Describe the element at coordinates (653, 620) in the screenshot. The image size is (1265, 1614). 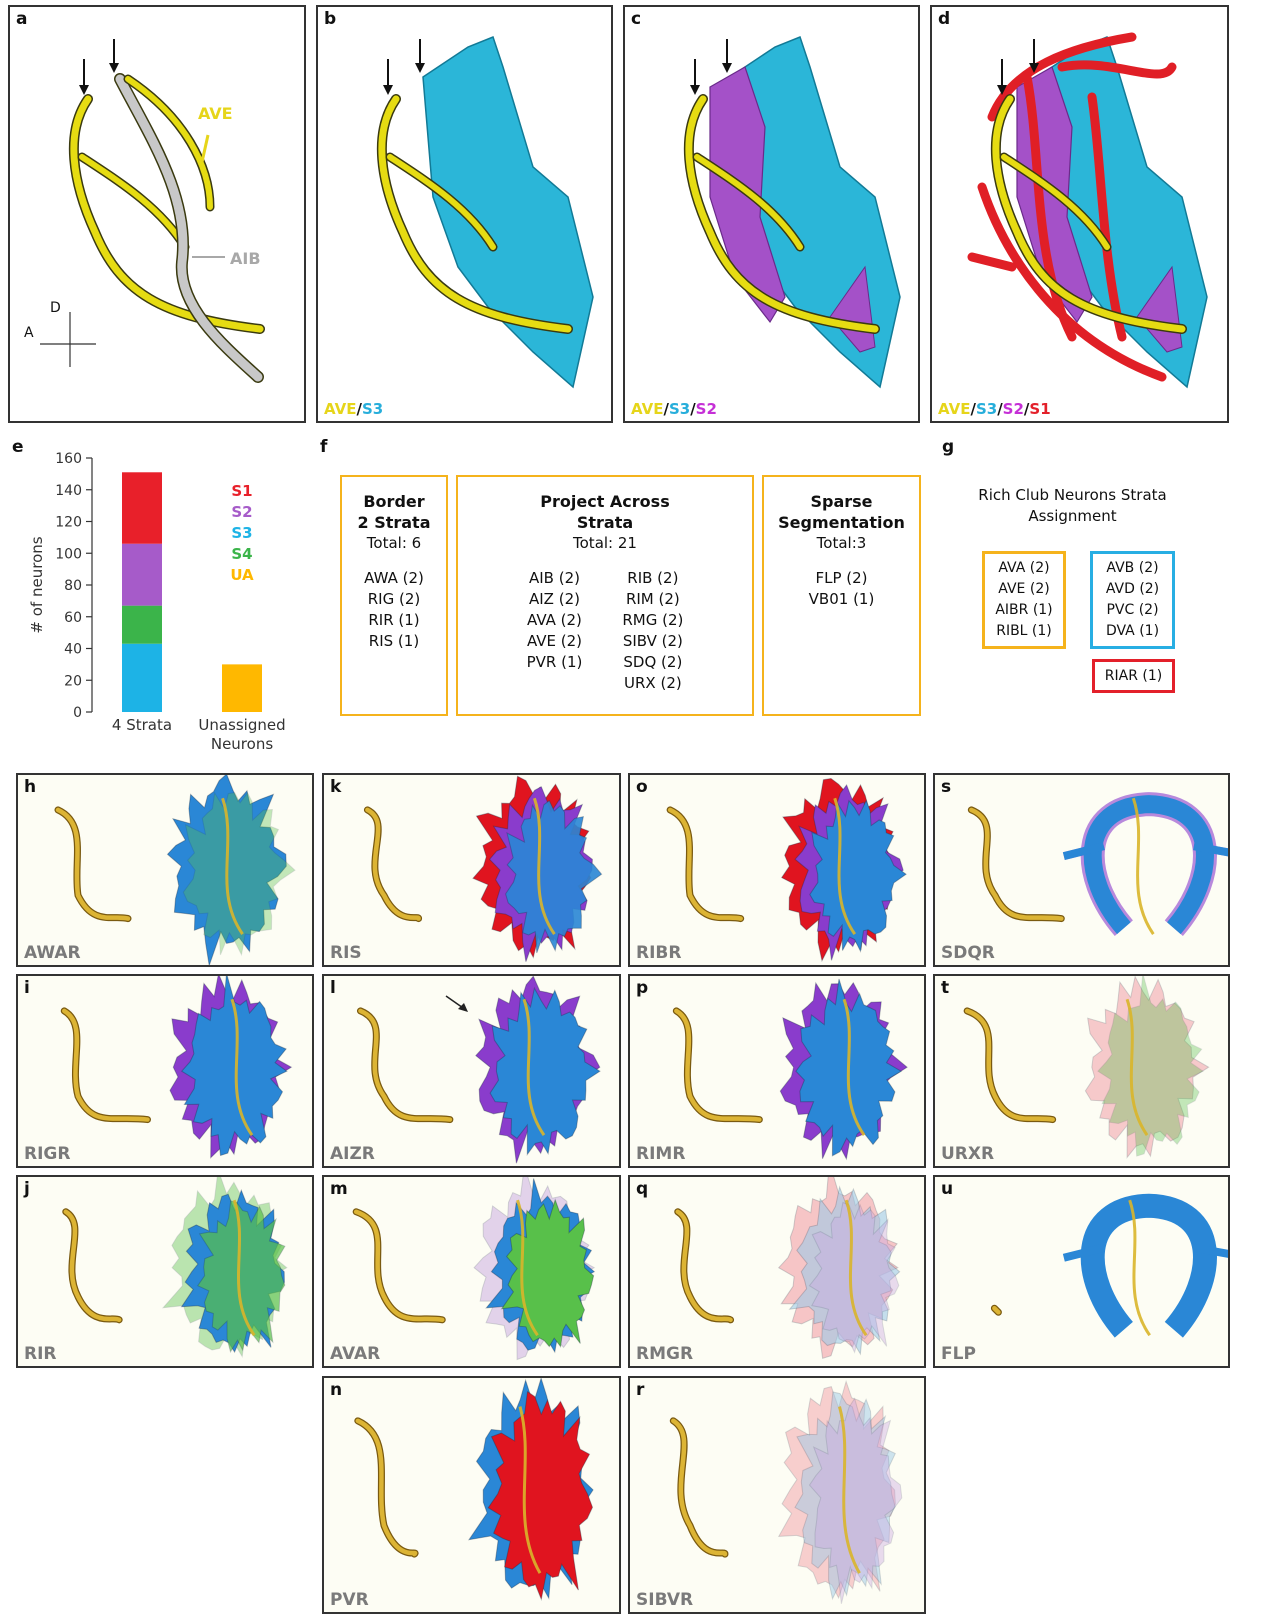
I see `neuron-entry: RMG (2)` at that location.